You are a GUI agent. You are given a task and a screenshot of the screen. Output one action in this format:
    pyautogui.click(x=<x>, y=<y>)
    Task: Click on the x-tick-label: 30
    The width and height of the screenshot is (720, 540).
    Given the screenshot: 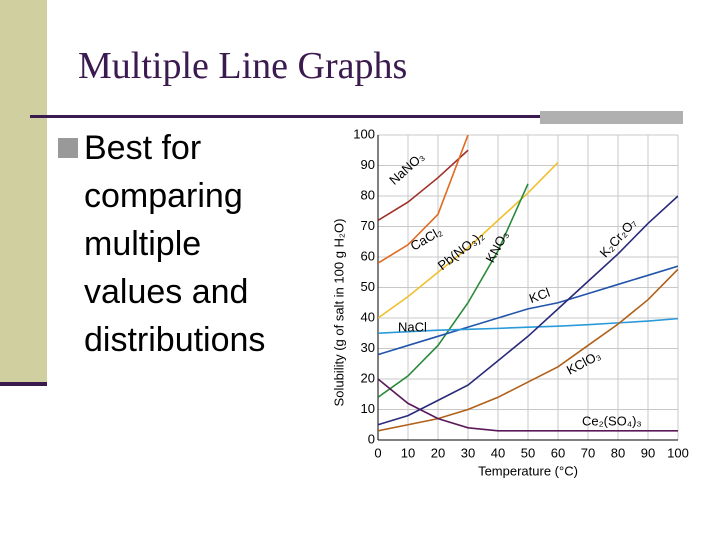 What is the action you would take?
    pyautogui.click(x=468, y=452)
    